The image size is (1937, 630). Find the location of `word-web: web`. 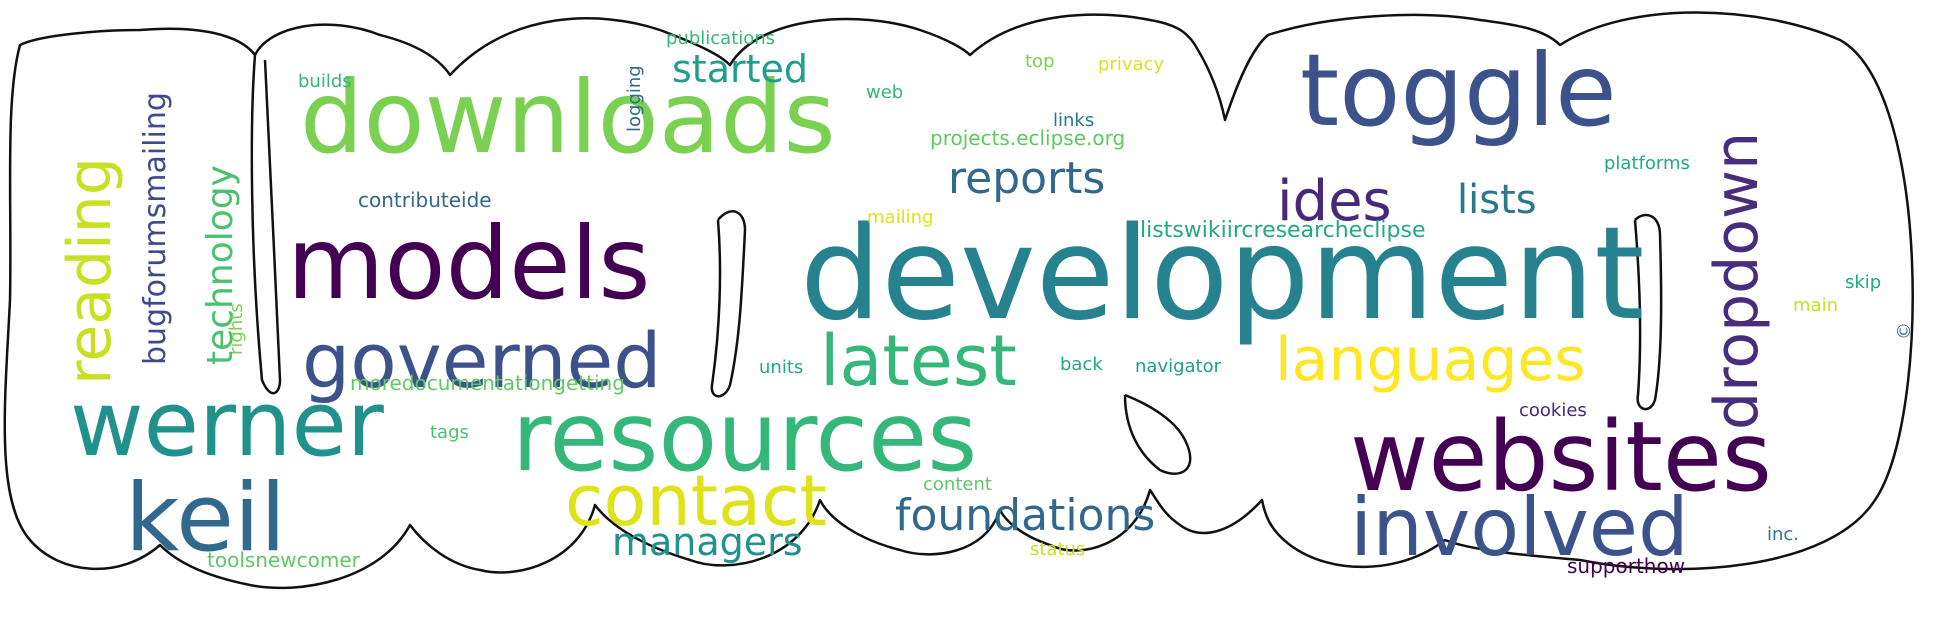

word-web: web is located at coordinates (884, 92).